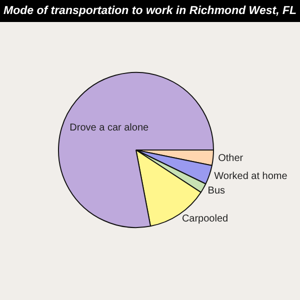 The width and height of the screenshot is (300, 300). I want to click on slice-label: Other, so click(231, 158).